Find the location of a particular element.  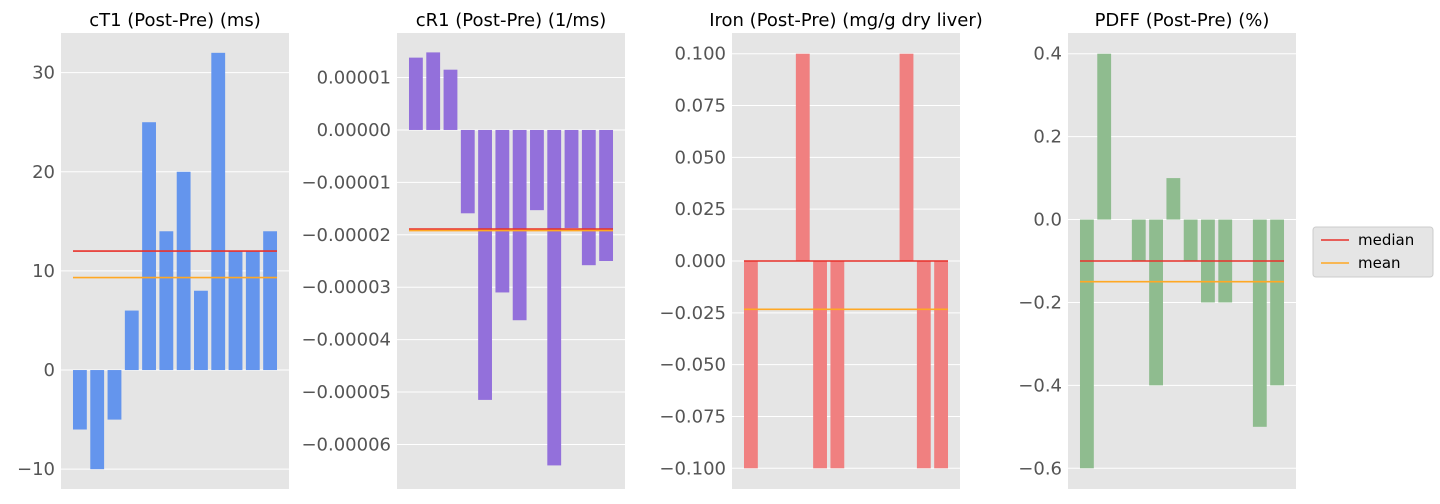

y-tick-label: −0.075 is located at coordinates (692, 416).